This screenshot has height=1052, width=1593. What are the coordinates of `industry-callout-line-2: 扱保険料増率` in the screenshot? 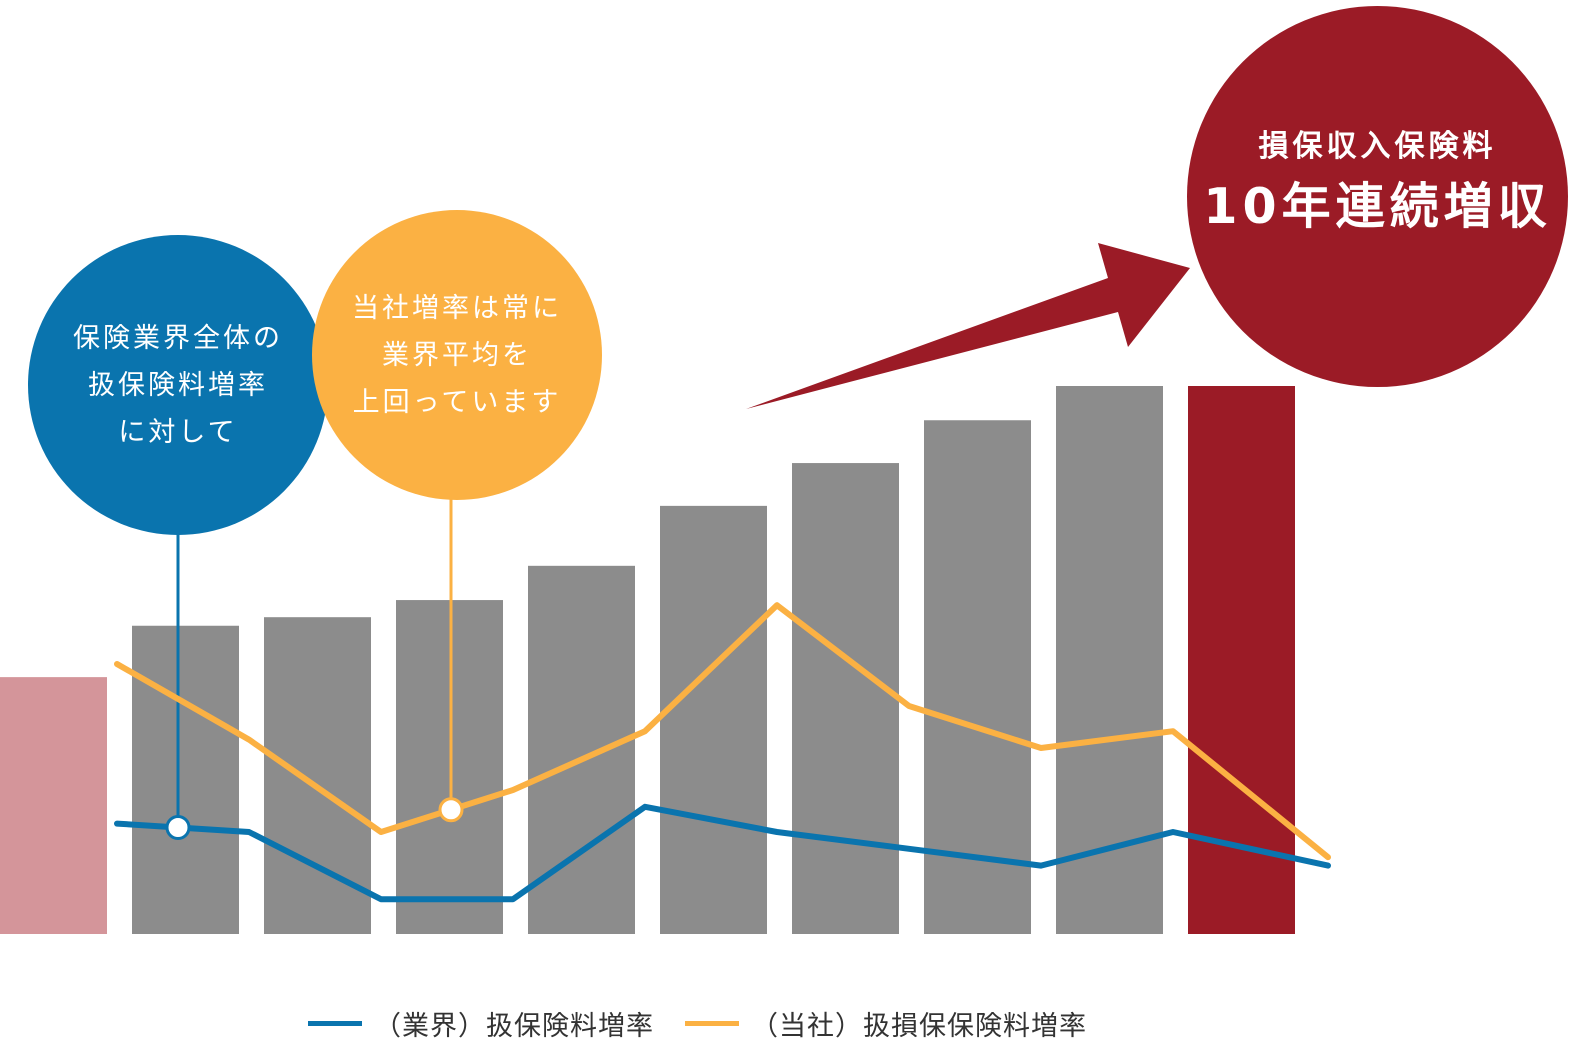 It's located at (178, 385).